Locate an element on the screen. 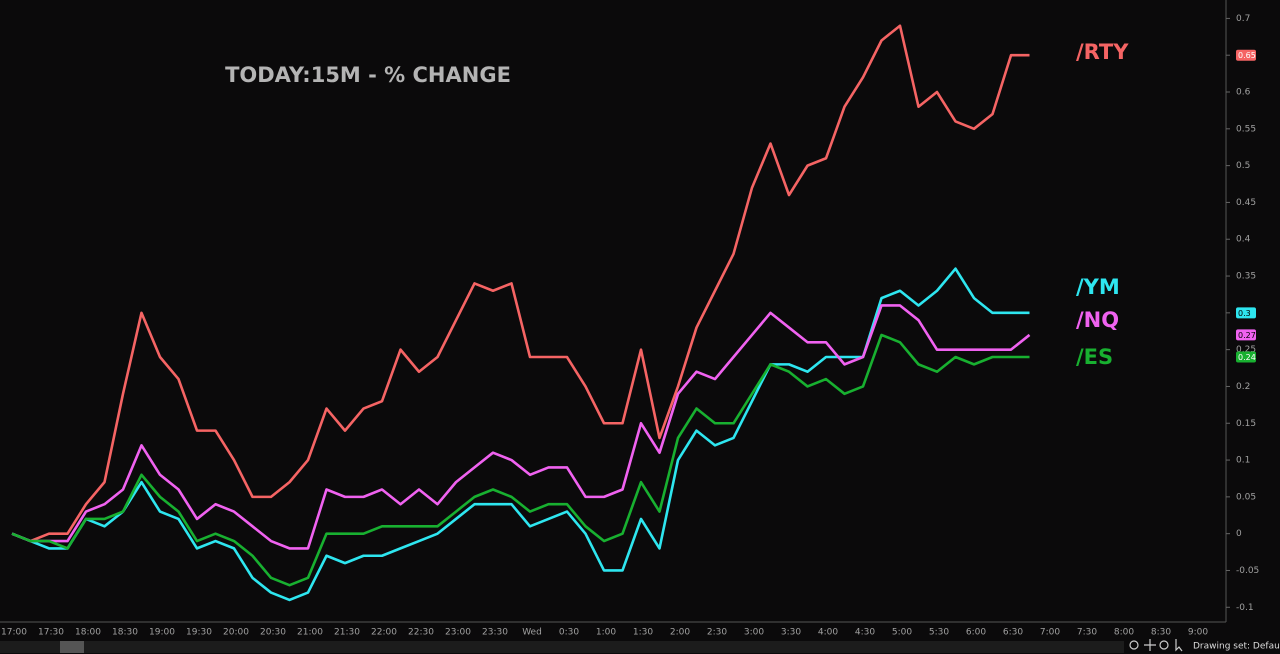  y-tick-label: 0.25 is located at coordinates (1246, 350).